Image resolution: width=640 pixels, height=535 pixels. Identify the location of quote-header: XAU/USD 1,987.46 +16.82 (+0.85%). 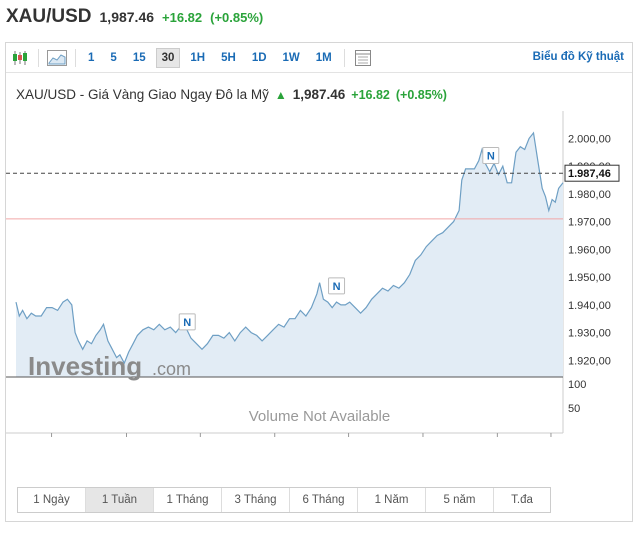
(134, 18).